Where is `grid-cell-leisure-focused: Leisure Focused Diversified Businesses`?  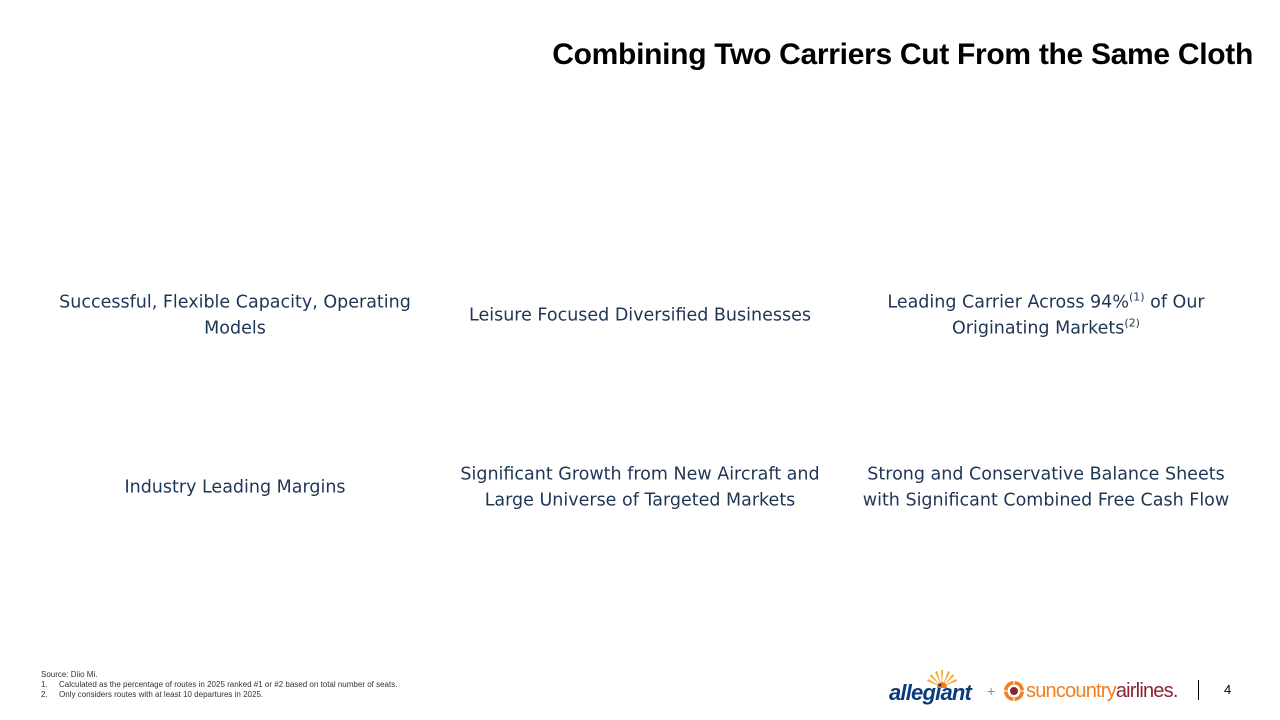
grid-cell-leisure-focused: Leisure Focused Diversified Businesses is located at coordinates (640, 315).